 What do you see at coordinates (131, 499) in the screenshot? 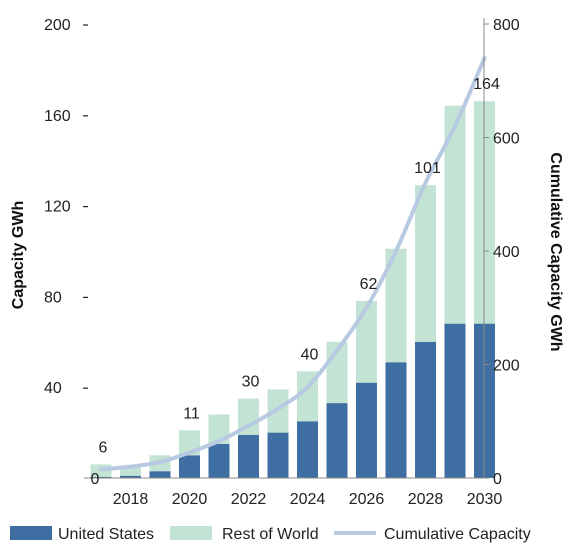
I see `x-tick-2018: 2018` at bounding box center [131, 499].